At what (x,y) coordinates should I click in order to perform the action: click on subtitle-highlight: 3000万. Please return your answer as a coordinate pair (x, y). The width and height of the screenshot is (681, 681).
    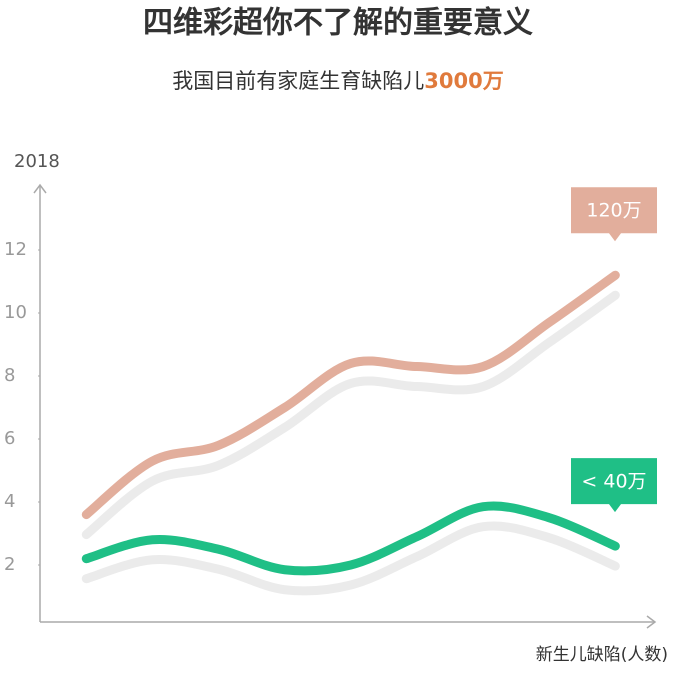
    Looking at the image, I should click on (463, 81).